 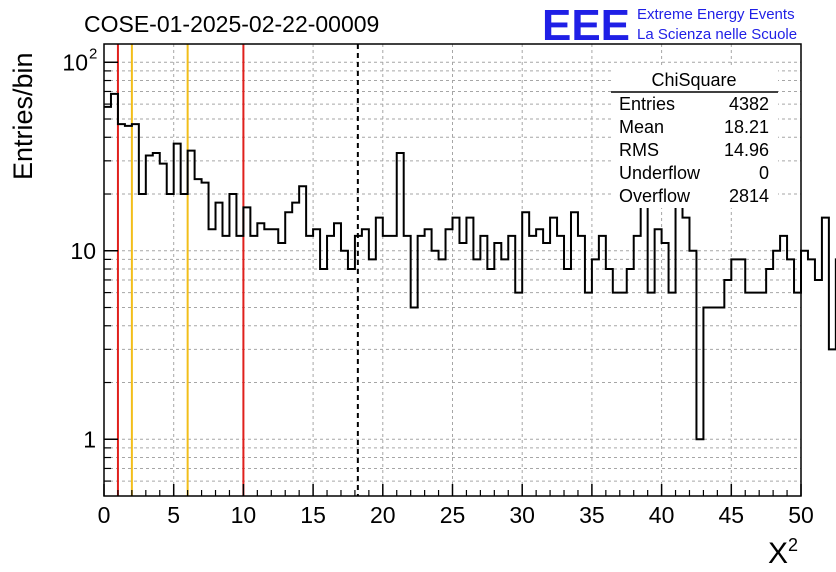 What do you see at coordinates (453, 515) in the screenshot?
I see `x-tick-label-5: 25` at bounding box center [453, 515].